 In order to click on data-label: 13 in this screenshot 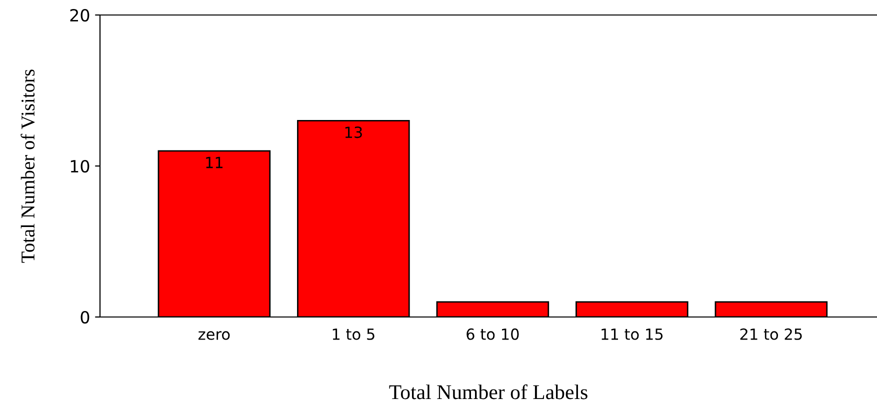, I will do `click(353, 132)`.